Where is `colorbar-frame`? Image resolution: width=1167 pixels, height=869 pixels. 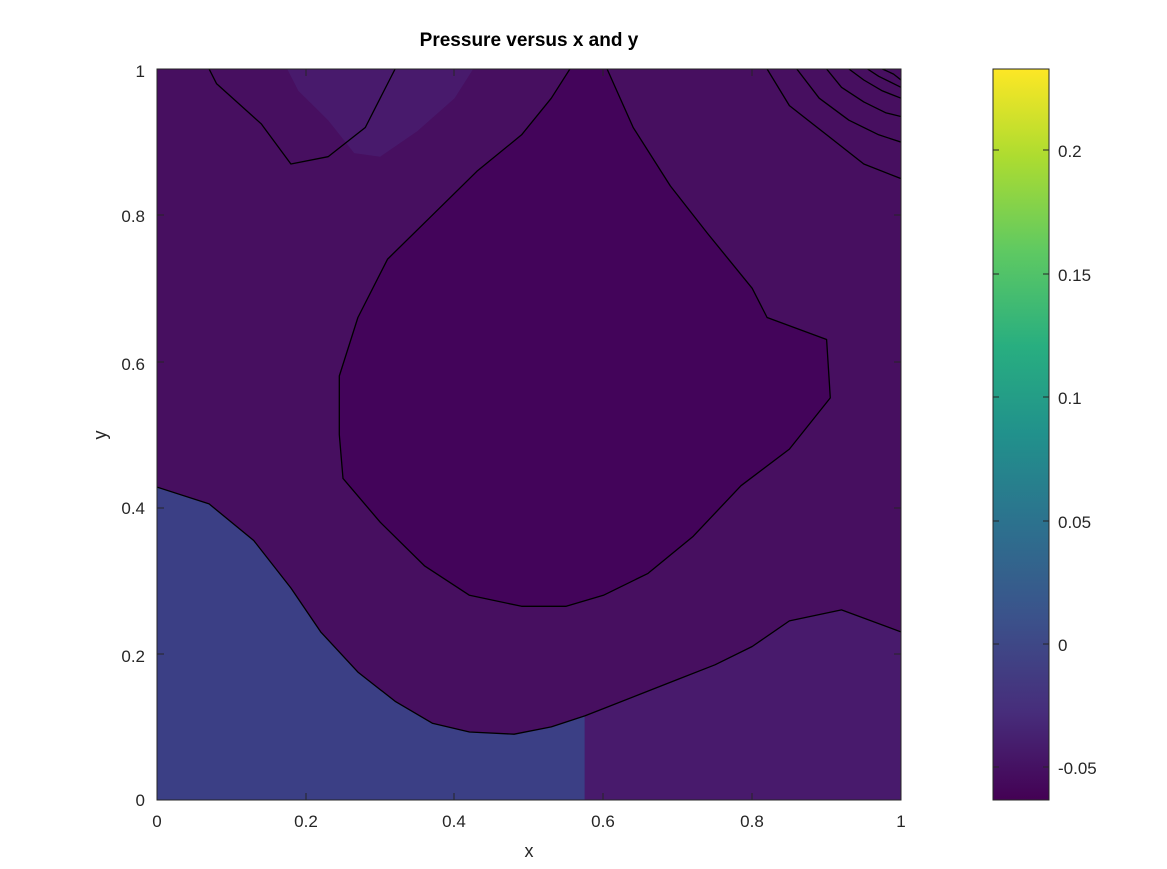 colorbar-frame is located at coordinates (1021, 434).